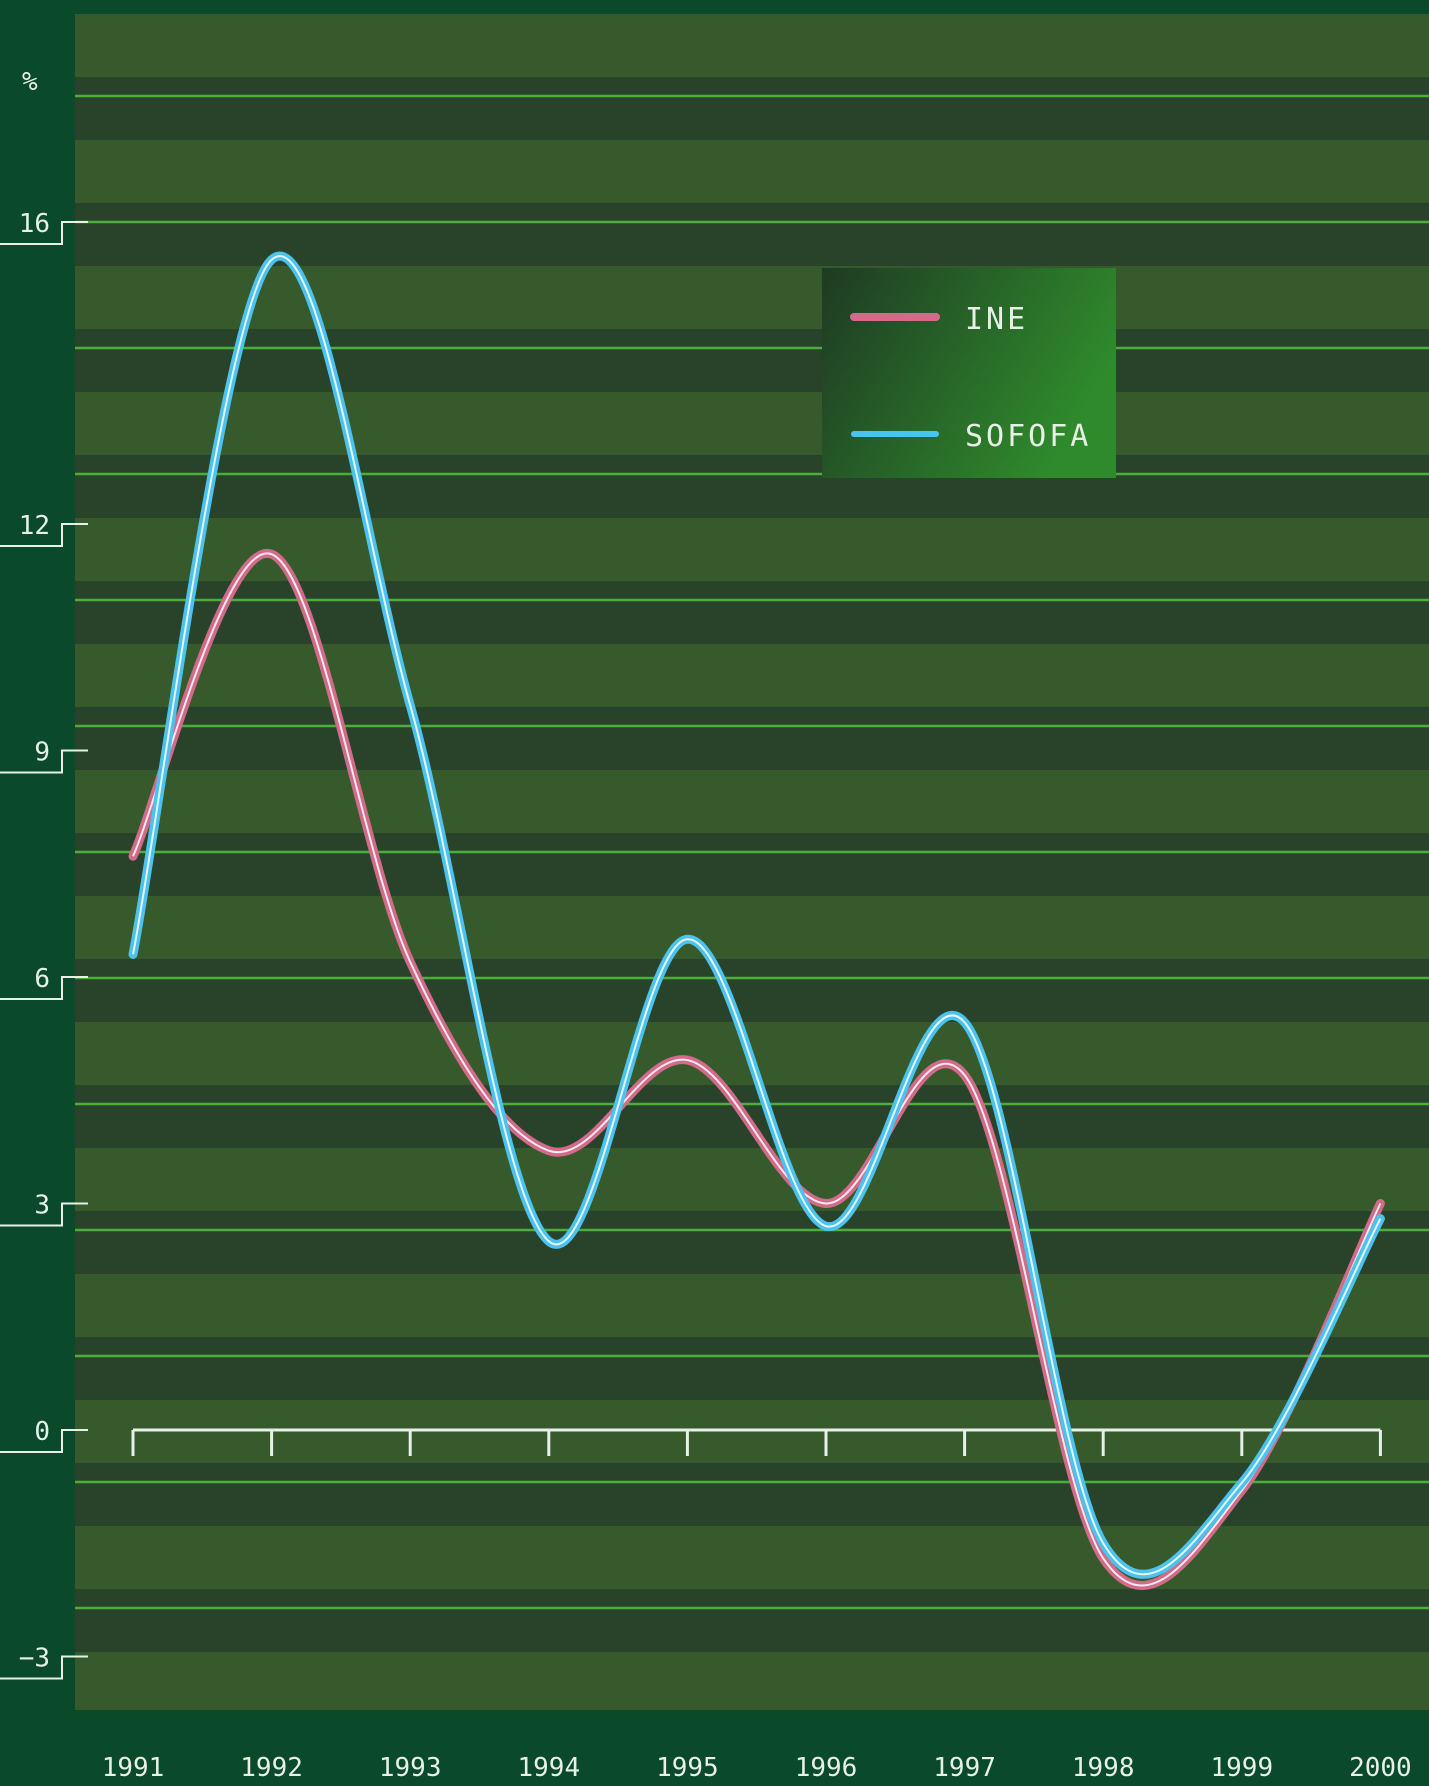 This screenshot has height=1786, width=1429. What do you see at coordinates (687, 1768) in the screenshot?
I see `x-tick-label: 1995` at bounding box center [687, 1768].